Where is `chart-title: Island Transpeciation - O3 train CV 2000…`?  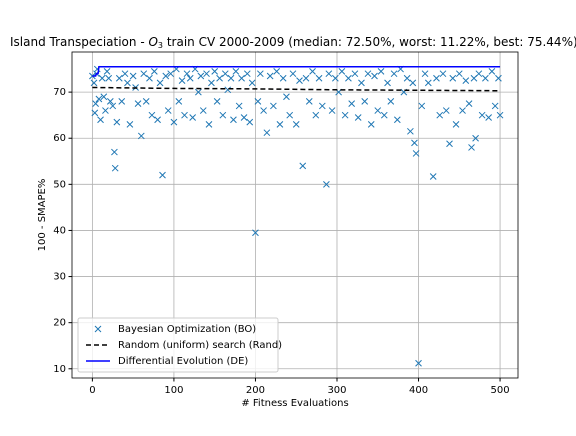 chart-title: Island Transpeciation - O3 train CV 2000… is located at coordinates (293, 42).